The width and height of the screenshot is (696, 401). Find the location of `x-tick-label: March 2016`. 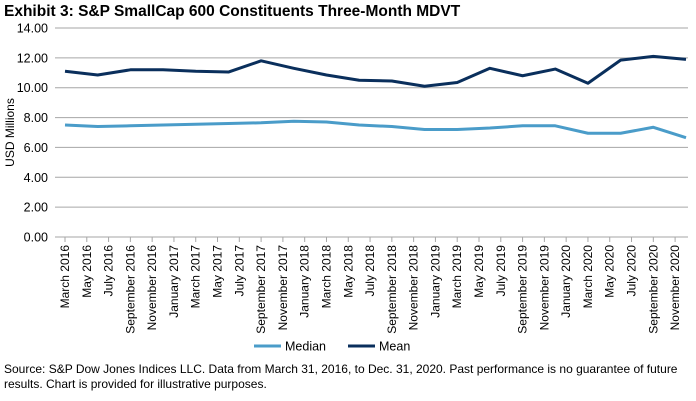

x-tick-label: March 2016 is located at coordinates (65, 277).